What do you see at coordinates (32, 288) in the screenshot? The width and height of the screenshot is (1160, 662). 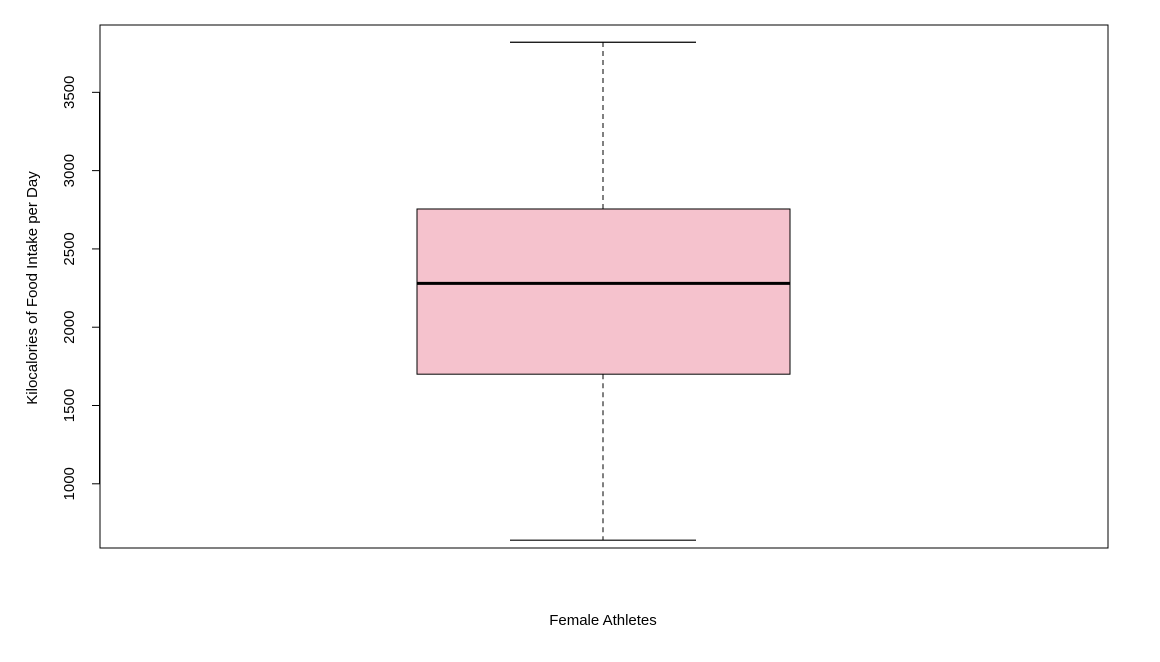 I see `y-axis-label: Kilocalories of Food Intake per Day` at bounding box center [32, 288].